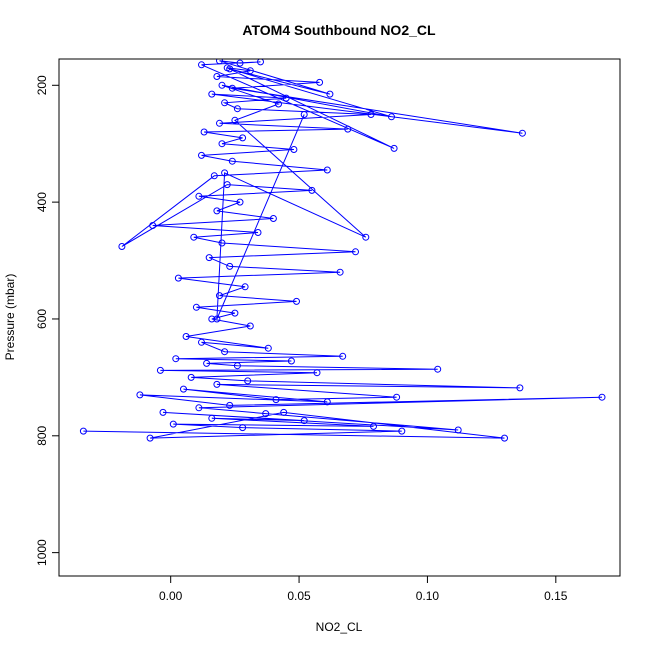  What do you see at coordinates (171, 596) in the screenshot?
I see `x-tick-label: 0.00` at bounding box center [171, 596].